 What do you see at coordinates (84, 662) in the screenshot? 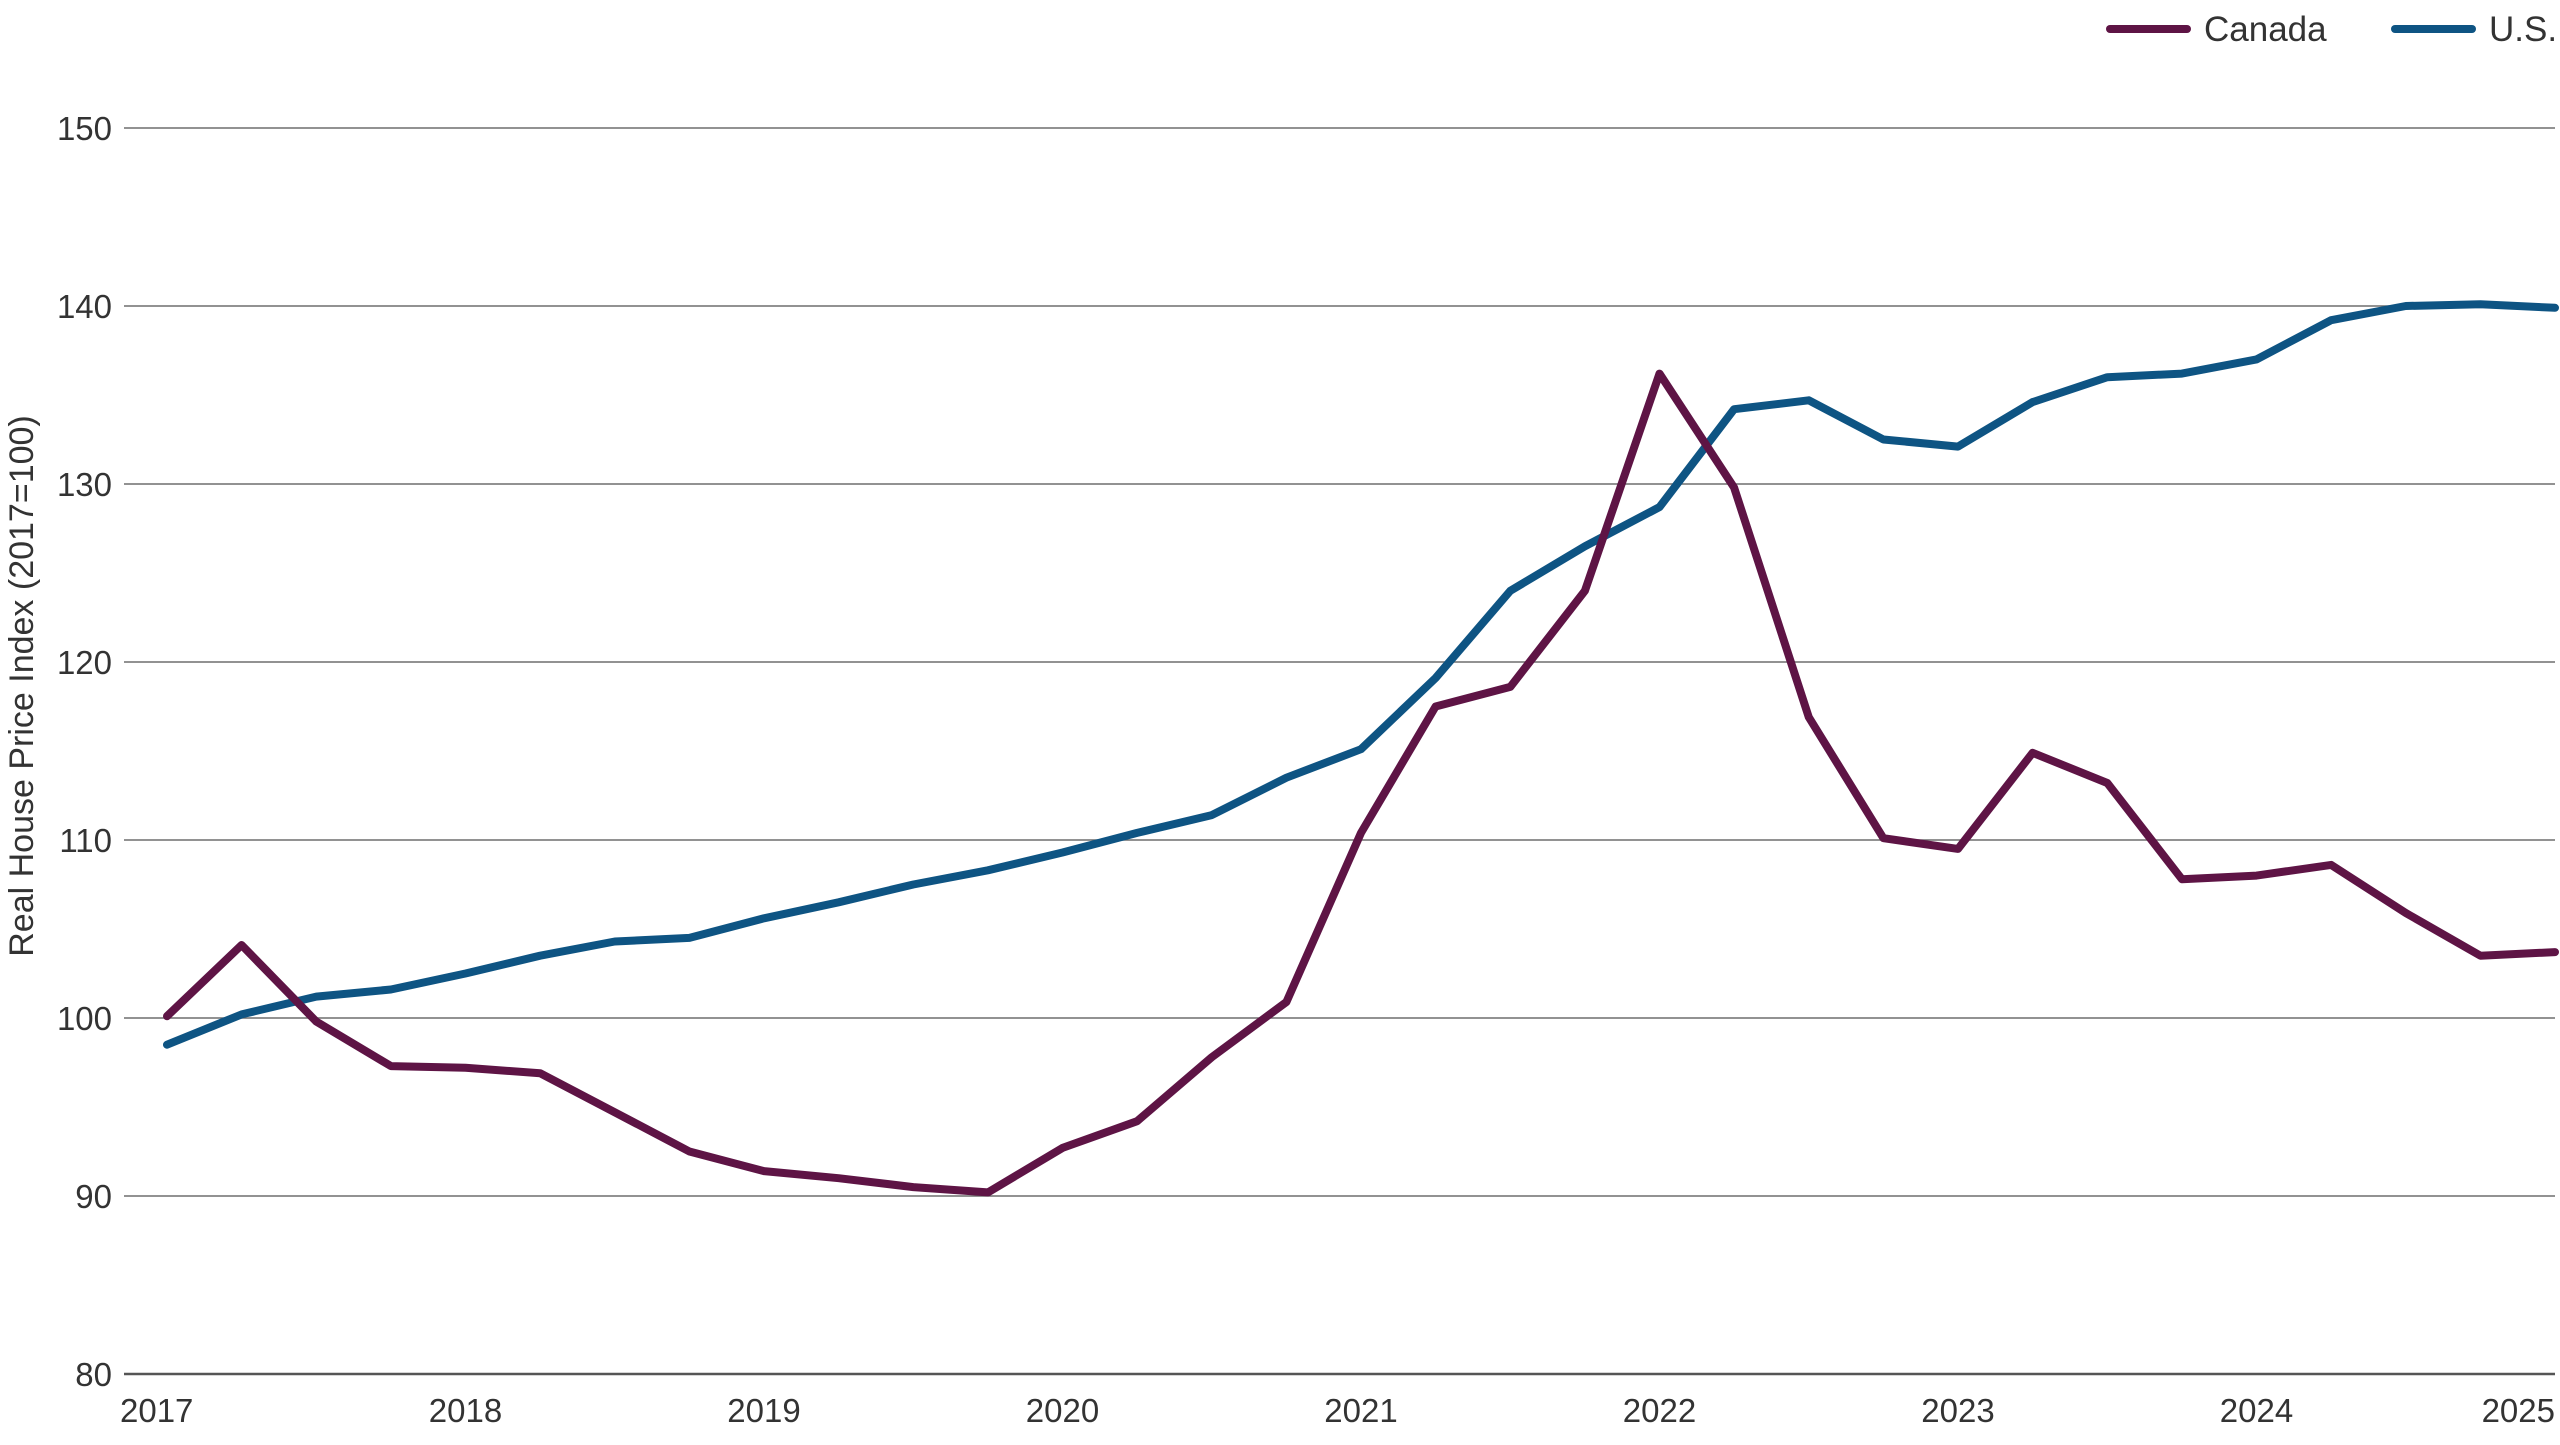
I see `y-tick-label: 120` at bounding box center [84, 662].